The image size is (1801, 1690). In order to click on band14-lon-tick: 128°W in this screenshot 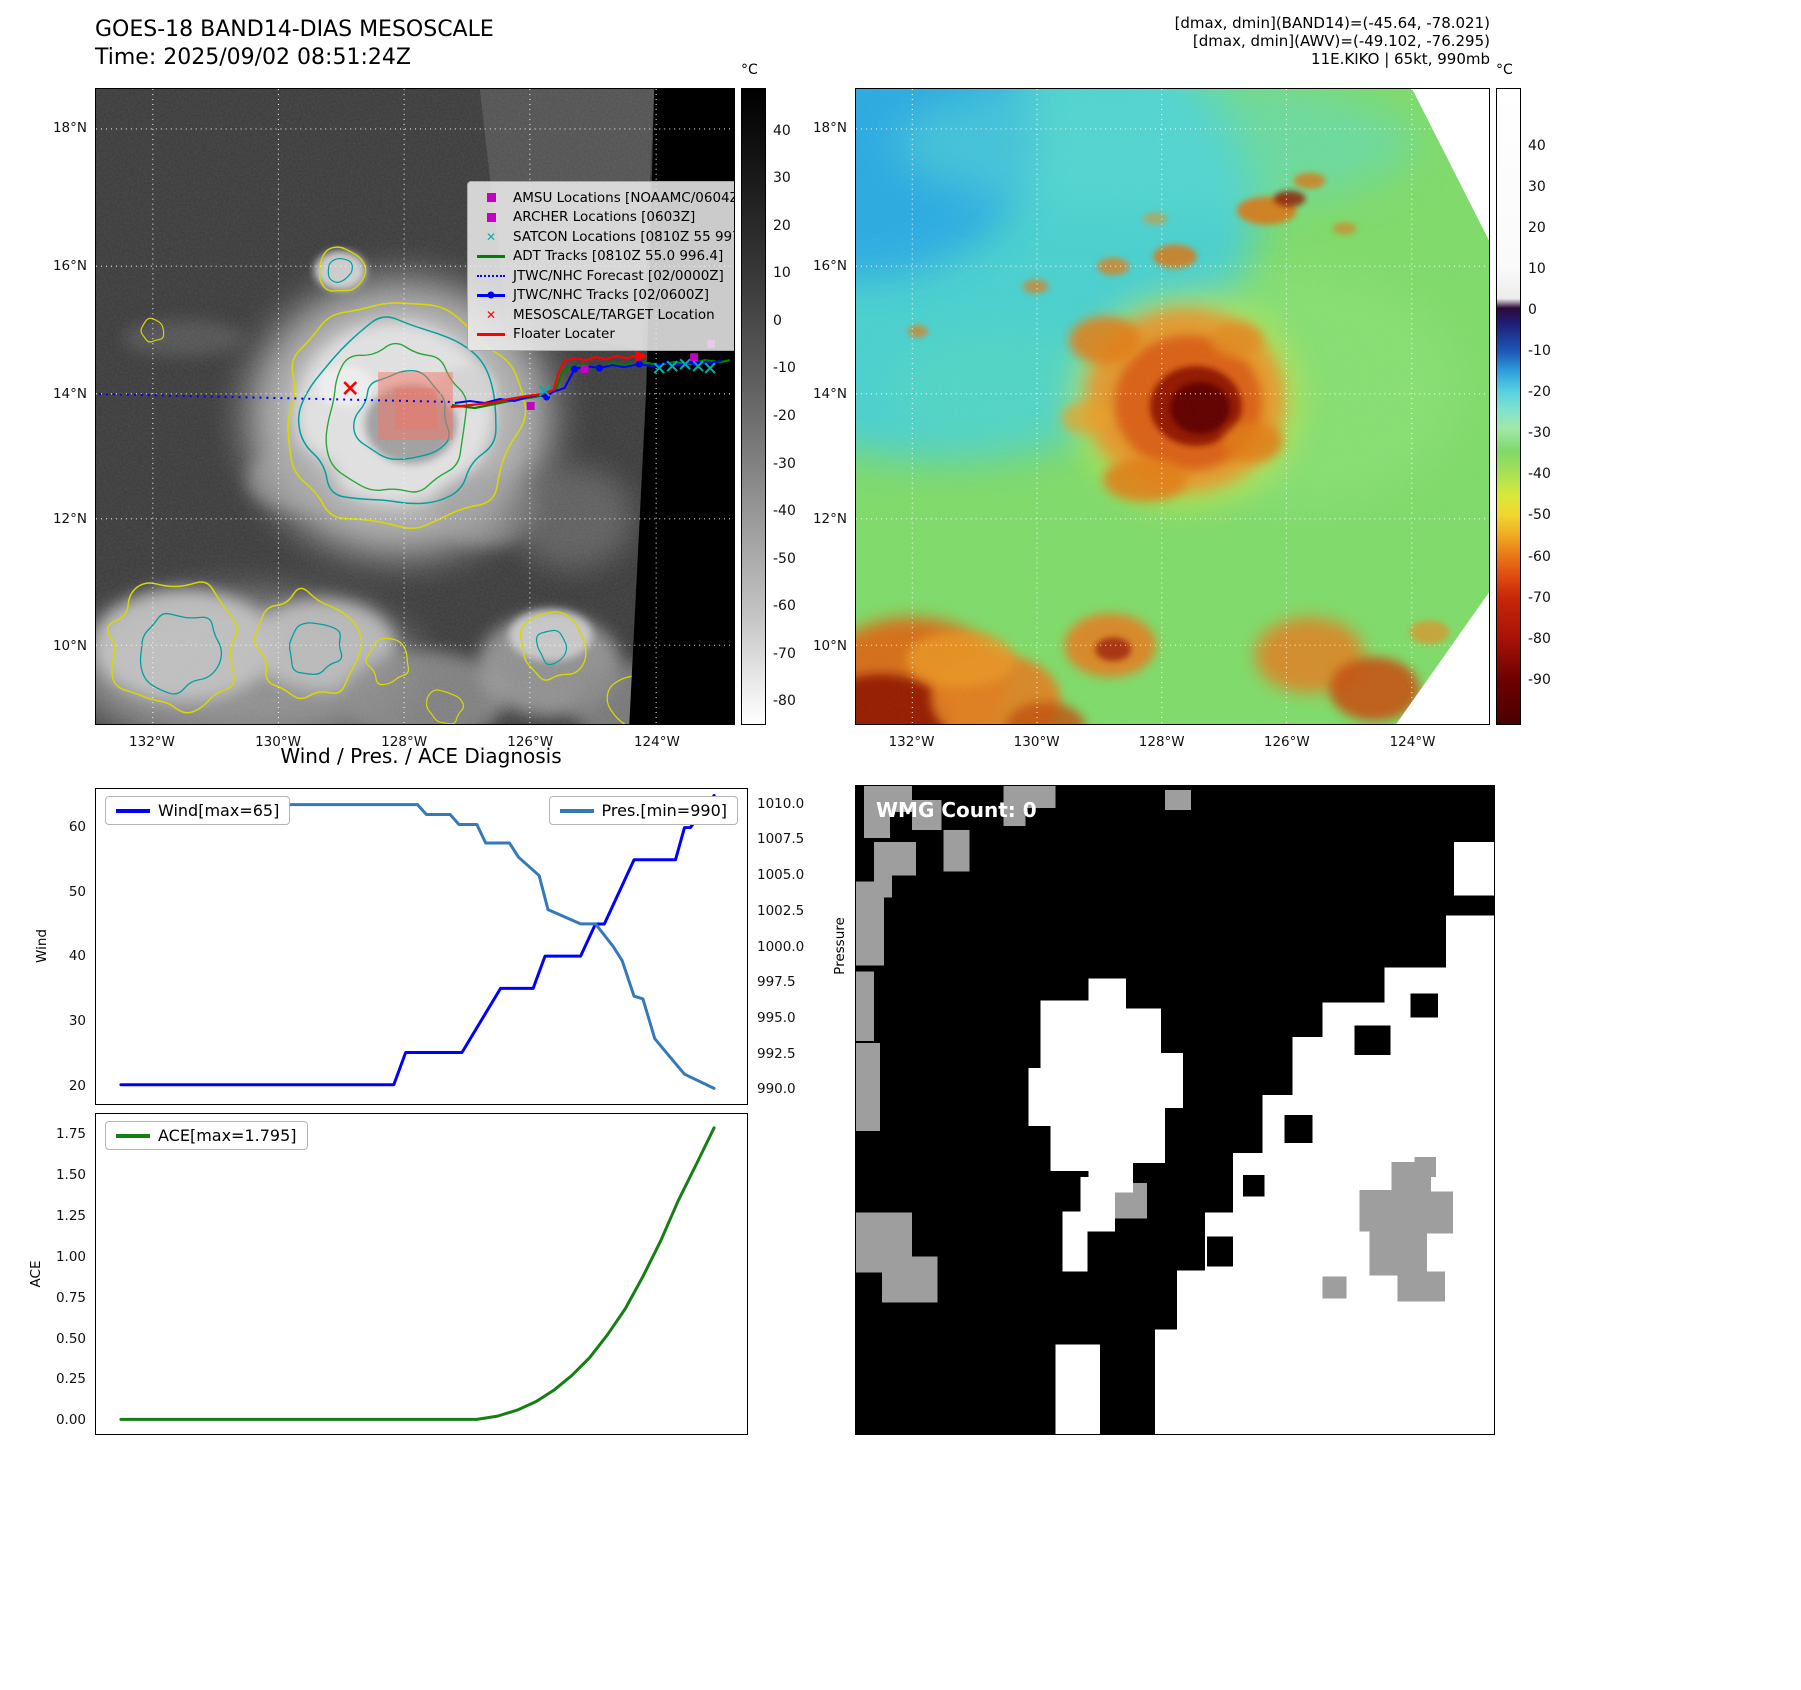, I will do `click(404, 742)`.